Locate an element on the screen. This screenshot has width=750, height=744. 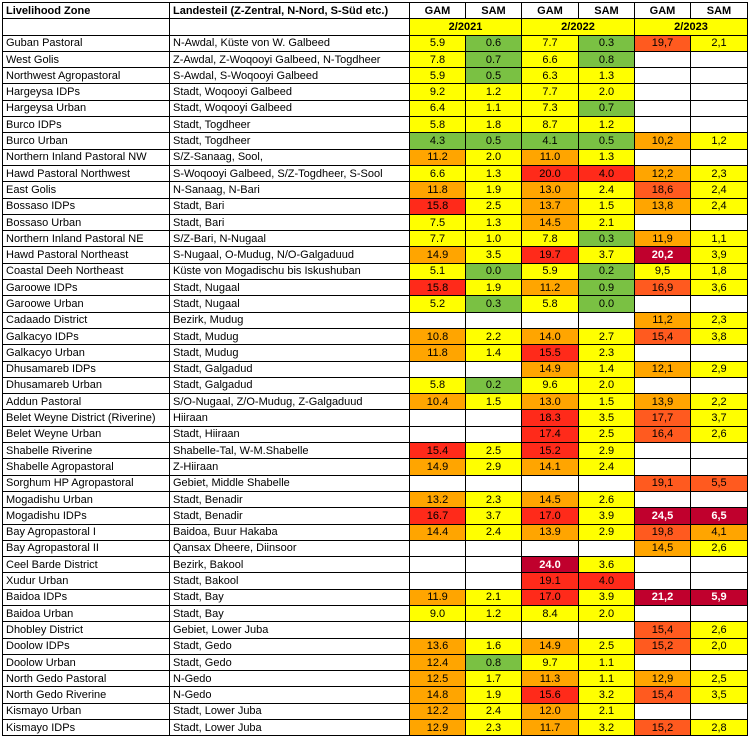
zone-cell: Doolow Urban is located at coordinates (86, 662).